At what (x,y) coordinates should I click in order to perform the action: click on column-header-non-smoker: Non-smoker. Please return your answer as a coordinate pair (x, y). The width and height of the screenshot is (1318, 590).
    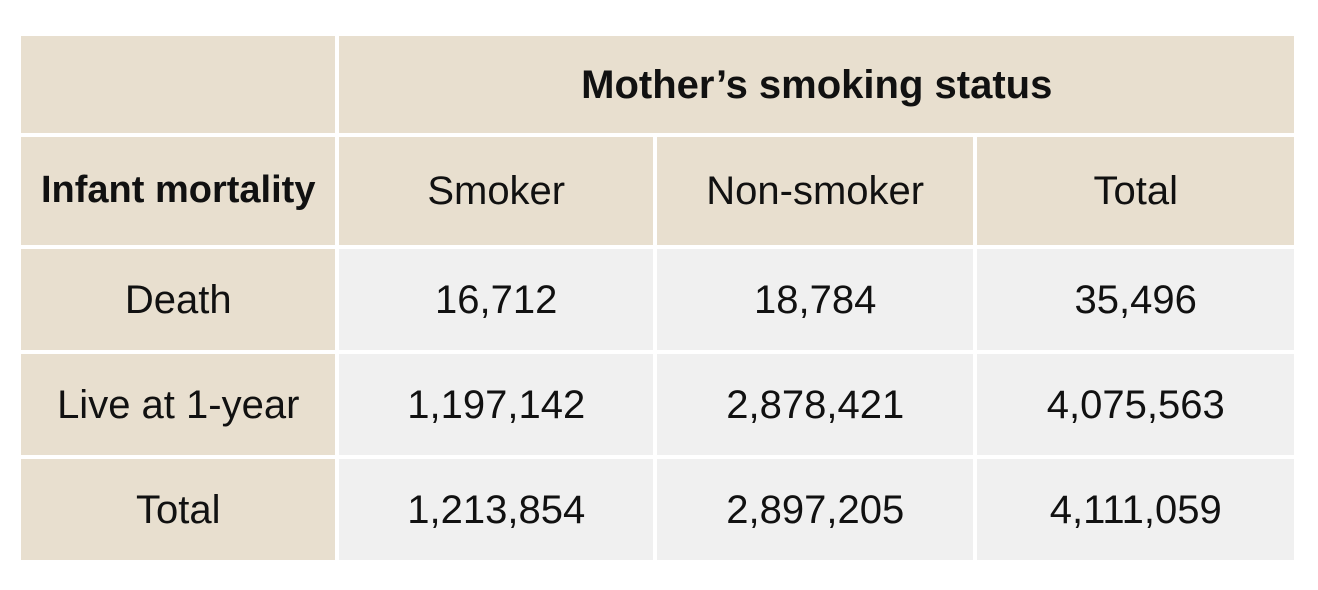
    Looking at the image, I should click on (815, 191).